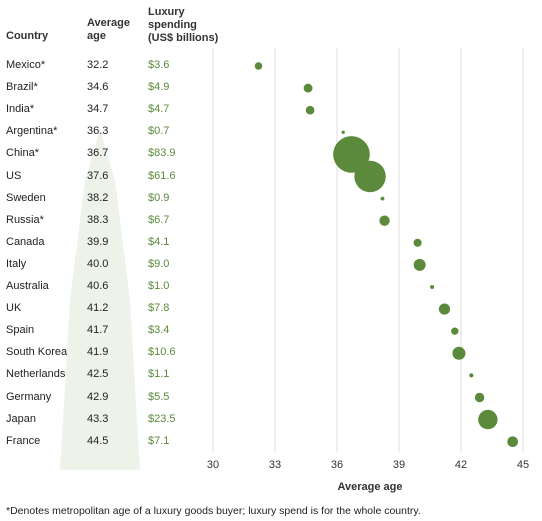  Describe the element at coordinates (159, 374) in the screenshot. I see `spend-value: $1.1` at that location.